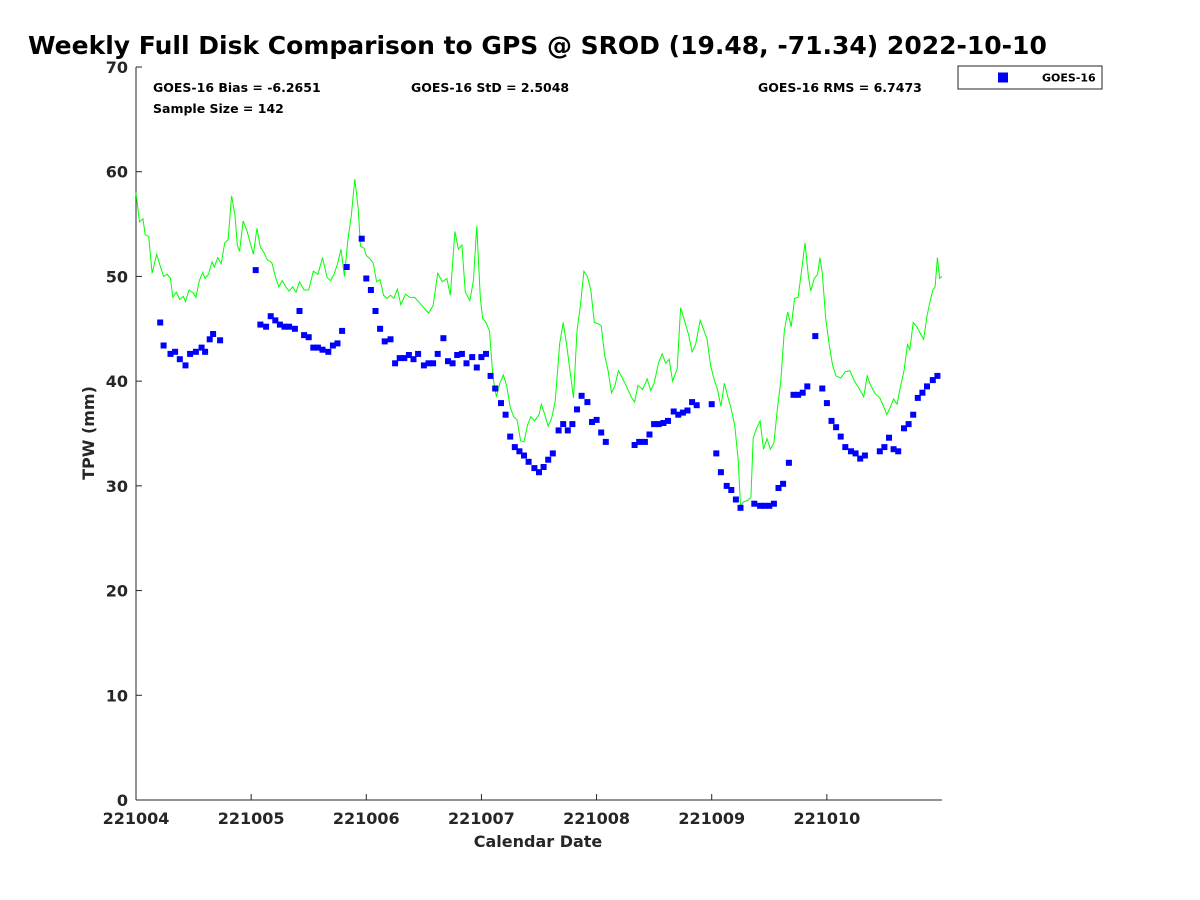 The width and height of the screenshot is (1200, 900). I want to click on y-tick-label: 0, so click(122, 800).